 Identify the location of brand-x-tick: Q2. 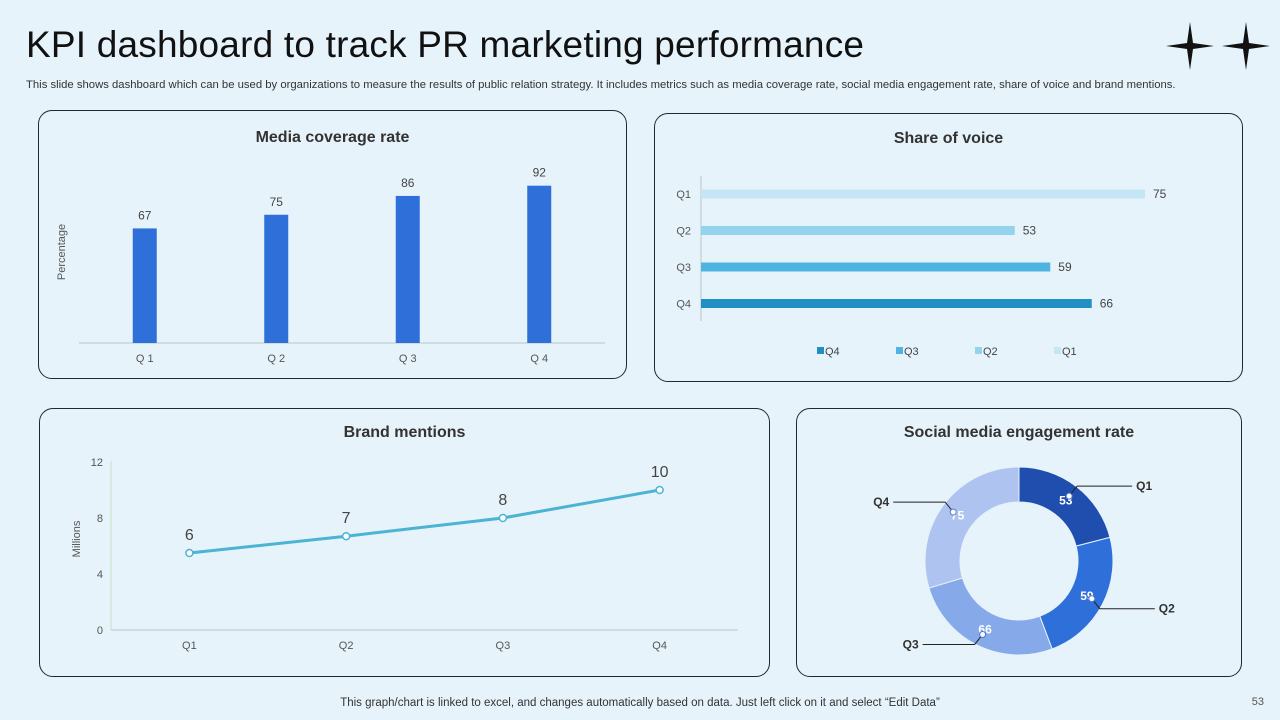
(346, 646).